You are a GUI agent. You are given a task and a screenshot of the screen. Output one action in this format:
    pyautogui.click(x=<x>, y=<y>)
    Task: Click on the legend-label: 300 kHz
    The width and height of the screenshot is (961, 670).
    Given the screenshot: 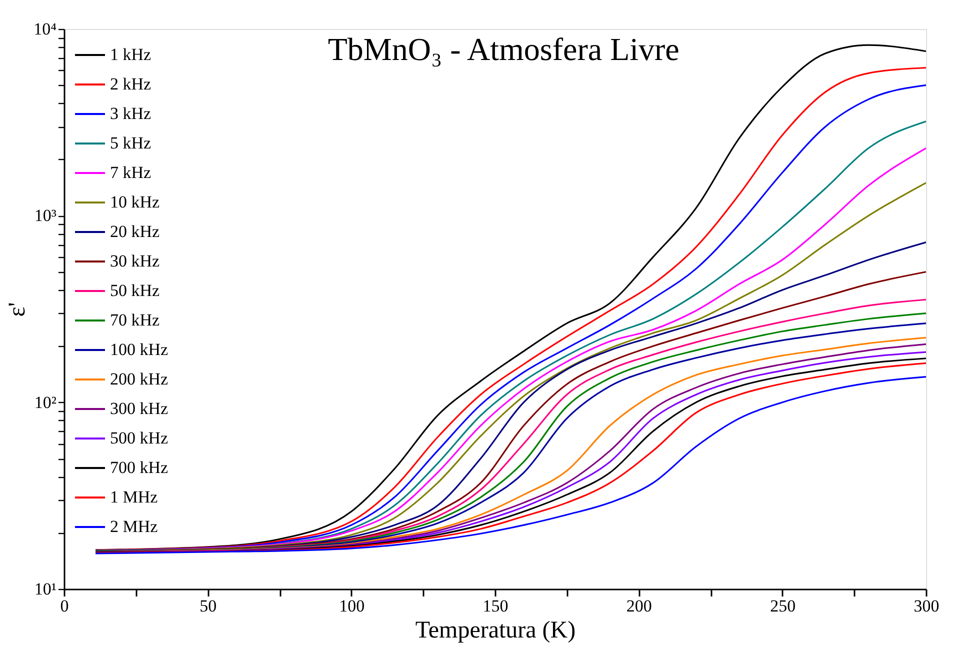 What is the action you would take?
    pyautogui.click(x=139, y=408)
    